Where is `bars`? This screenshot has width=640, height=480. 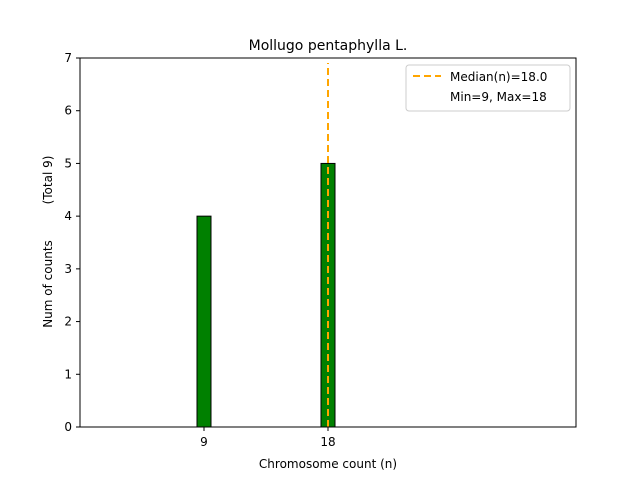
bars is located at coordinates (266, 295).